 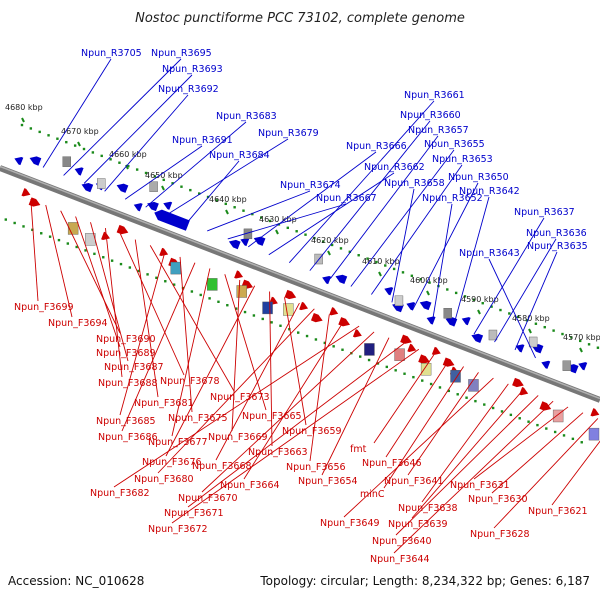 What do you see at coordinates (164, 175) in the screenshot?
I see `kbp-tick-label: 4650 kbp` at bounding box center [164, 175].